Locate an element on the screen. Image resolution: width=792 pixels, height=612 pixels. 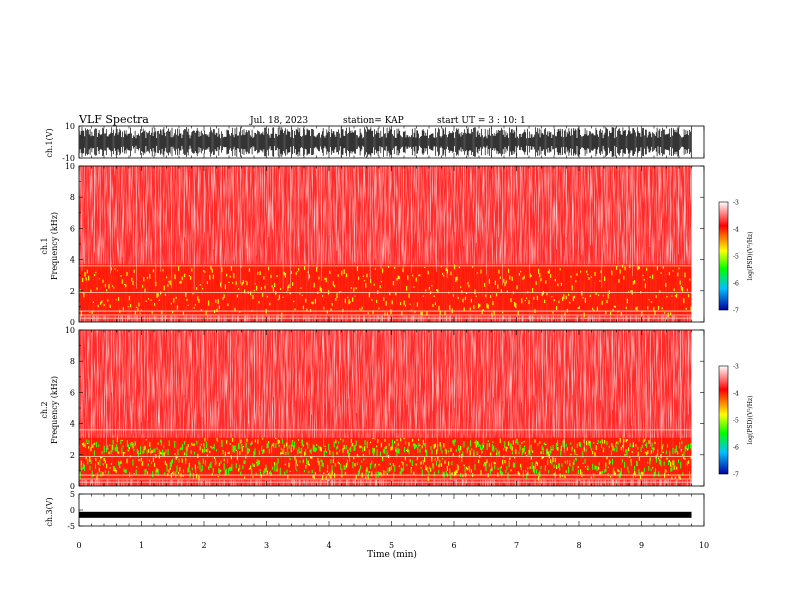
ch2-colorbar: log(PSD)(V²/Hz) -3 -4 -5 -6 -7 is located at coordinates (736, 421).